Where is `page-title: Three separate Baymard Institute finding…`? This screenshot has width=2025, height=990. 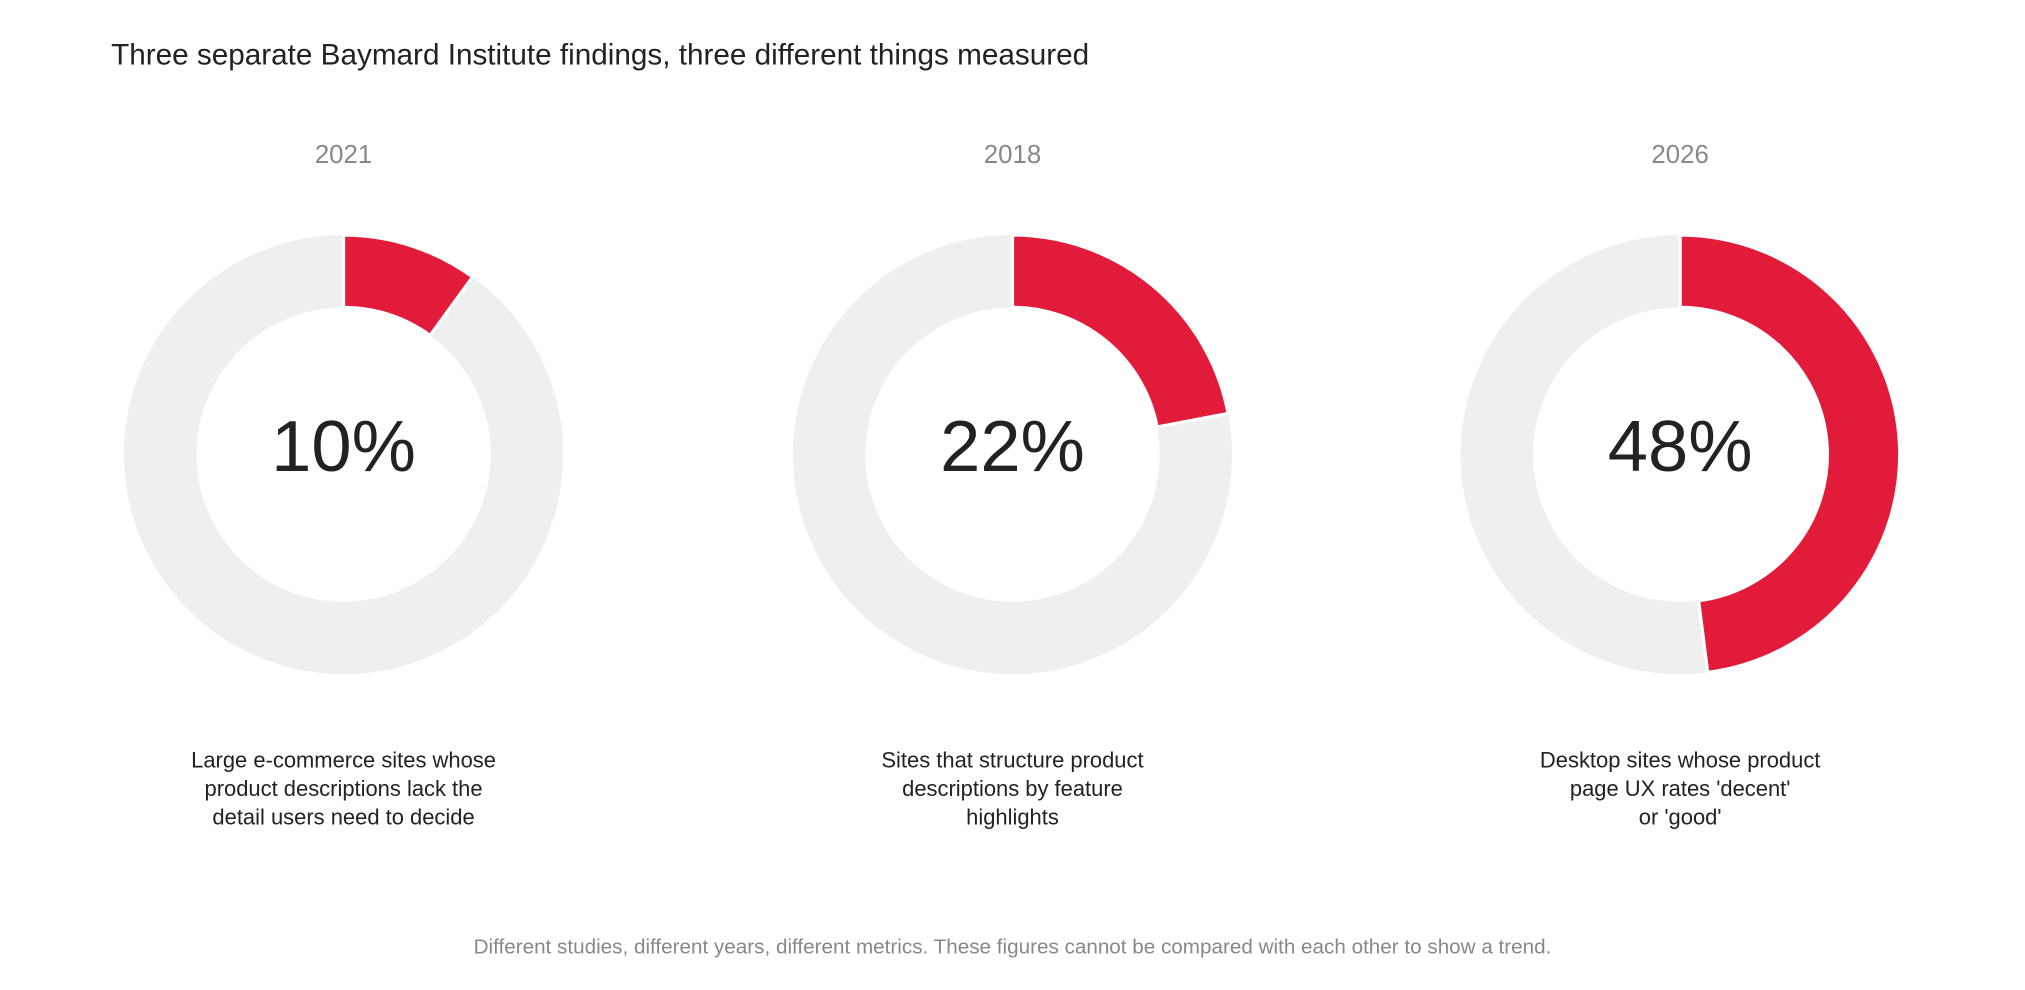
page-title: Three separate Baymard Institute finding… is located at coordinates (600, 55).